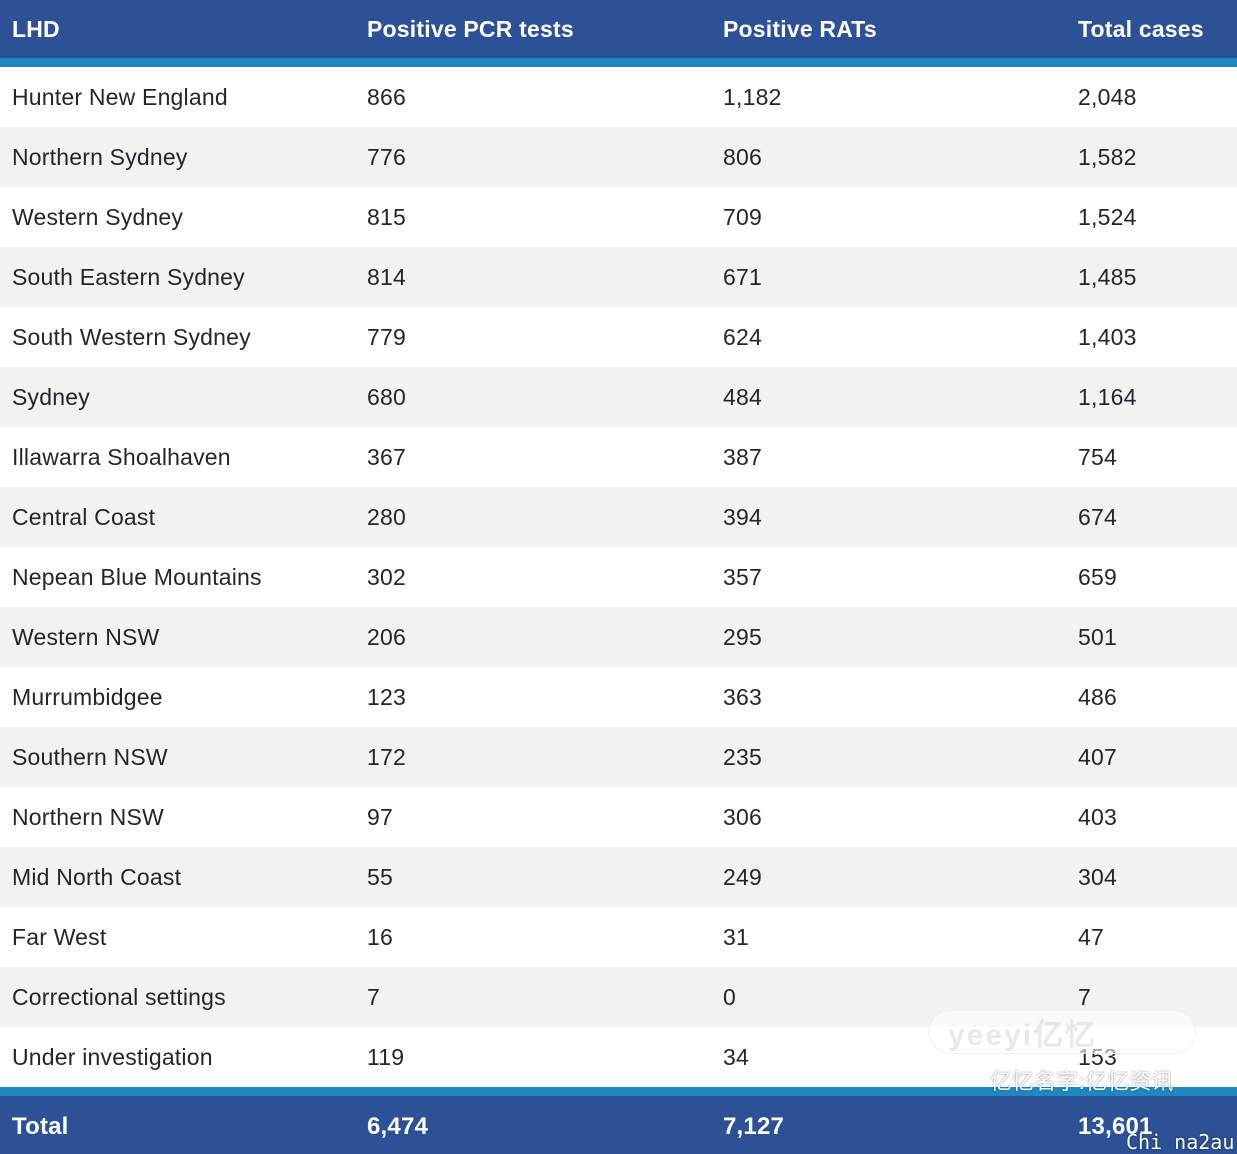 Image resolution: width=1237 pixels, height=1154 pixels. I want to click on cell-pcr: 55, so click(380, 876).